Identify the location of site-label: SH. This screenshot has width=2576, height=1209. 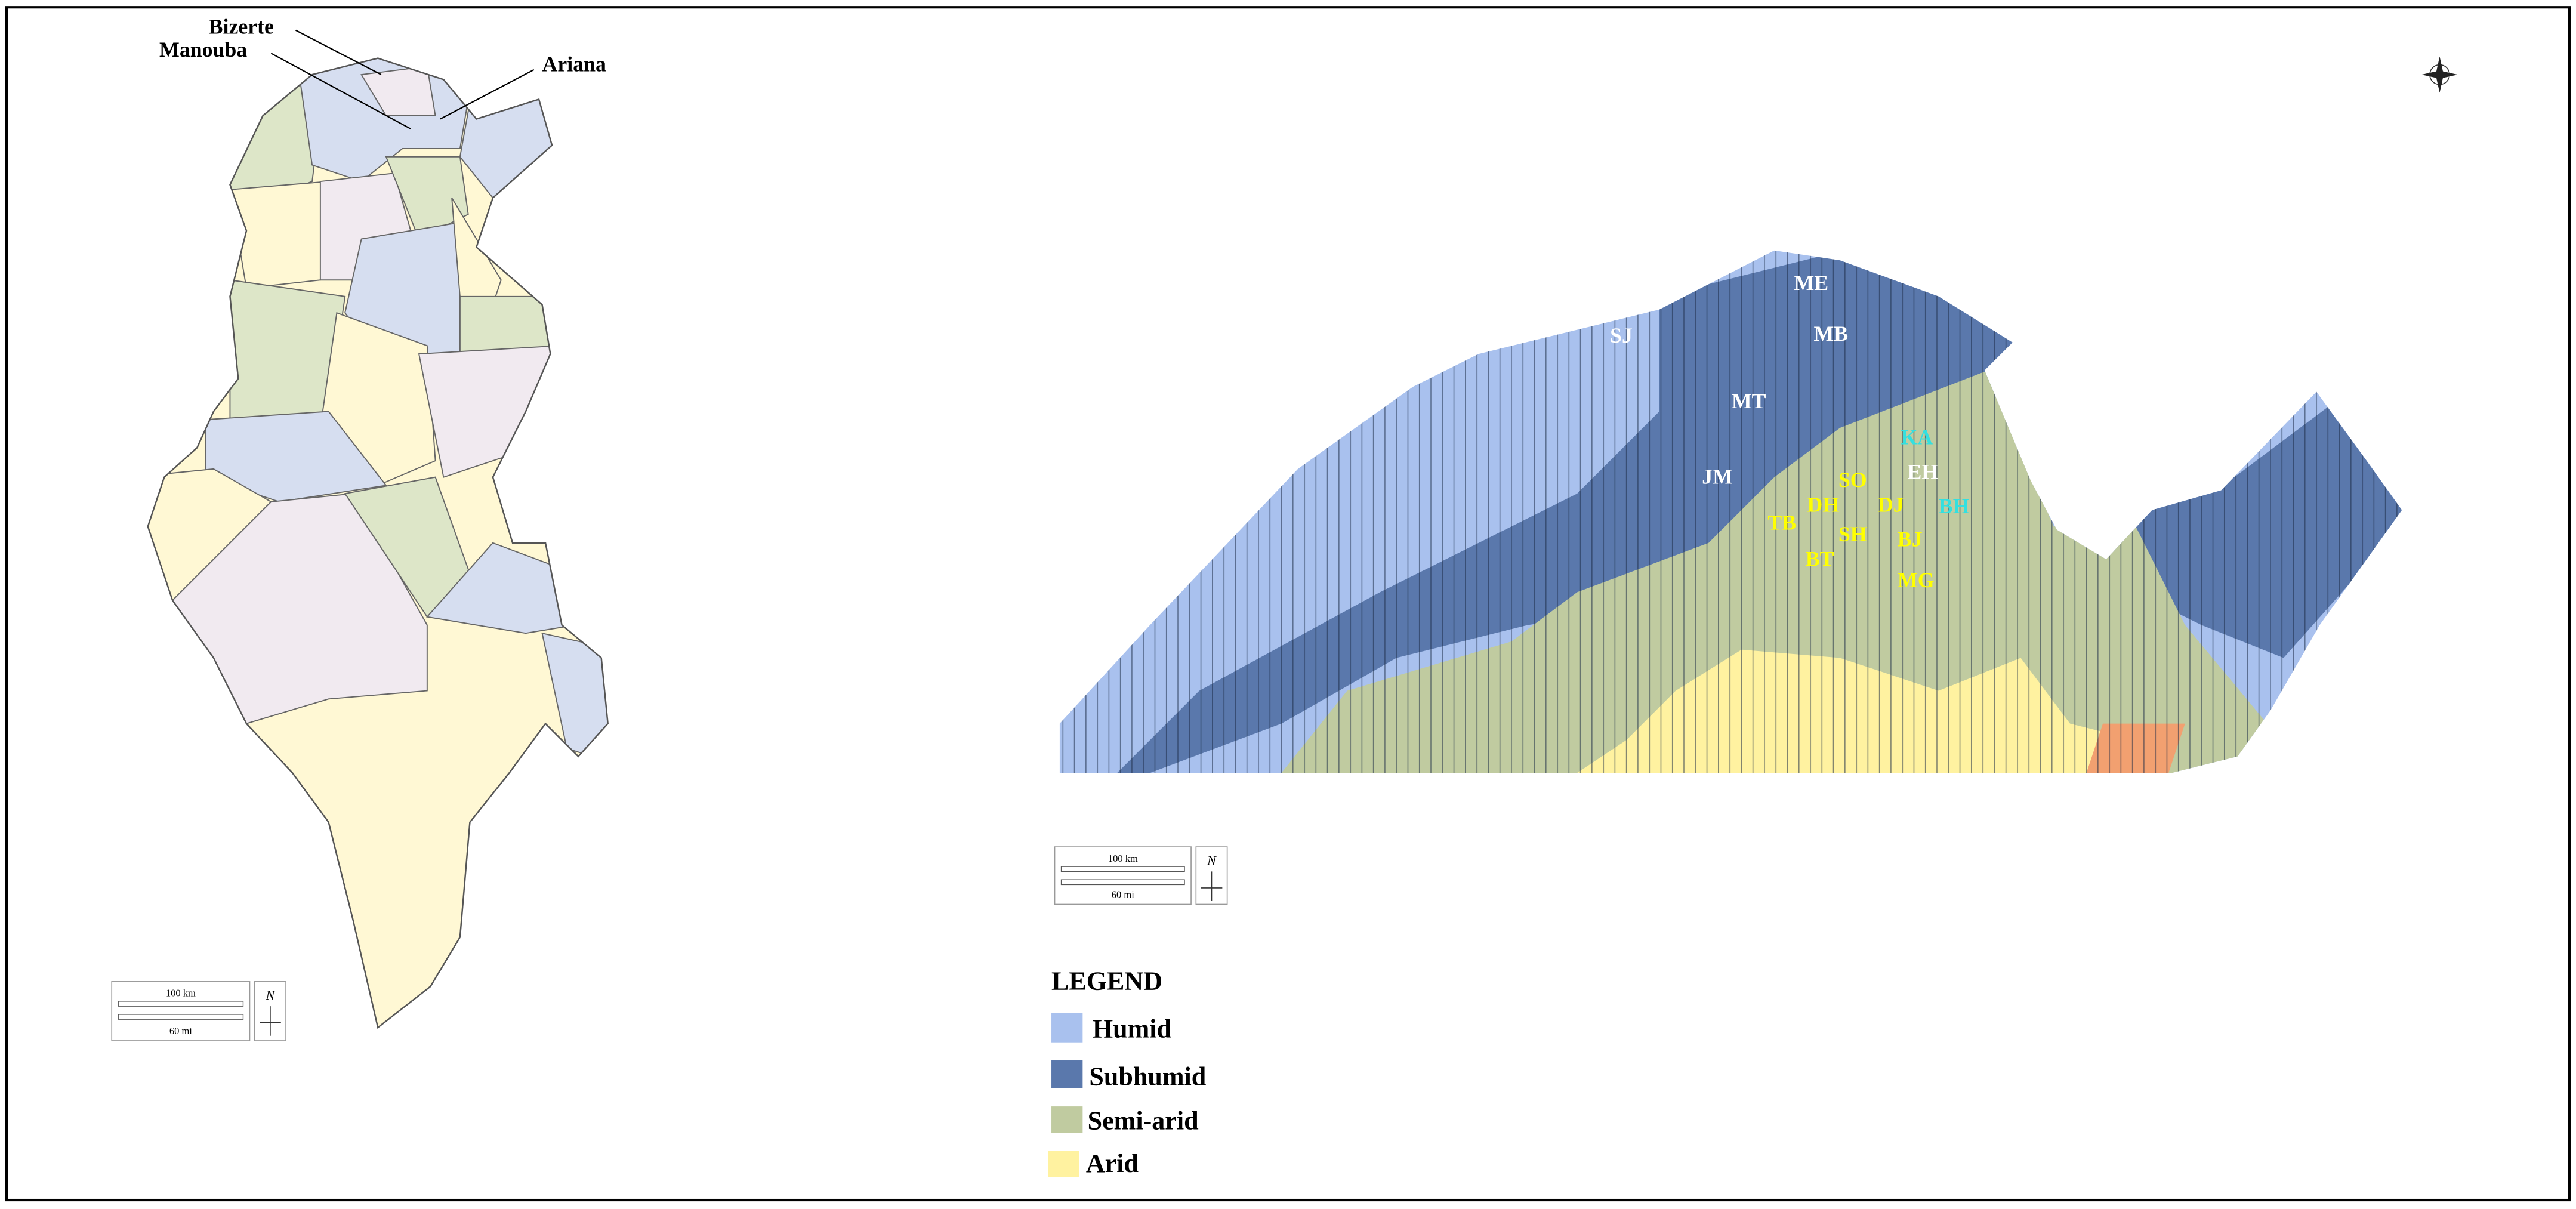
(1853, 534).